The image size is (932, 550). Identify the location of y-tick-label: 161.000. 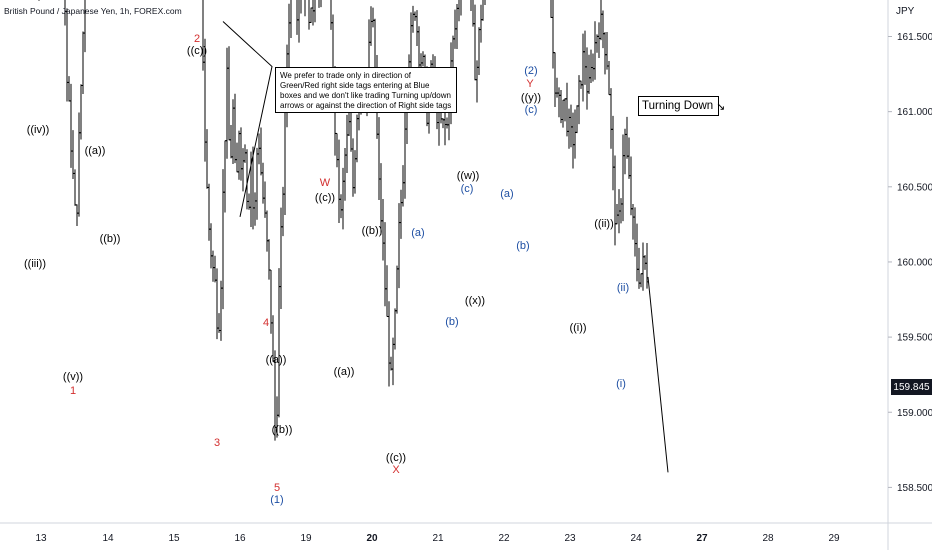
(914, 112).